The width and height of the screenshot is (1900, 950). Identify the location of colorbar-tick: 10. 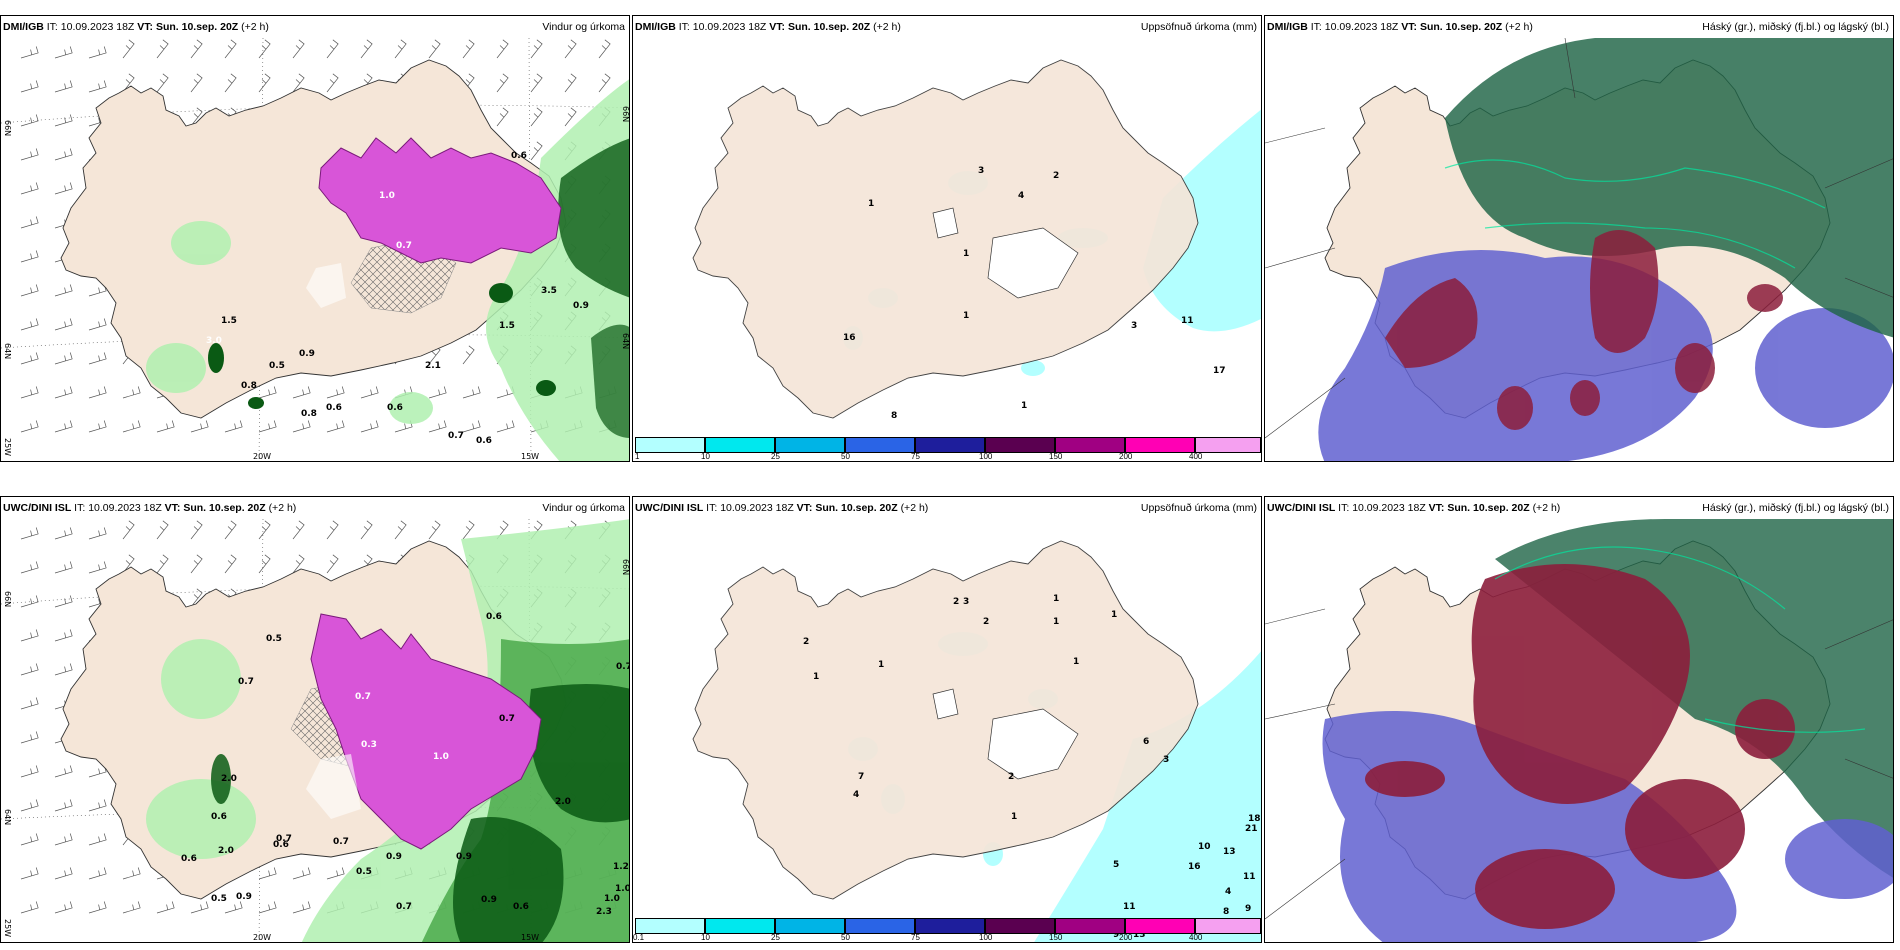
(705, 937).